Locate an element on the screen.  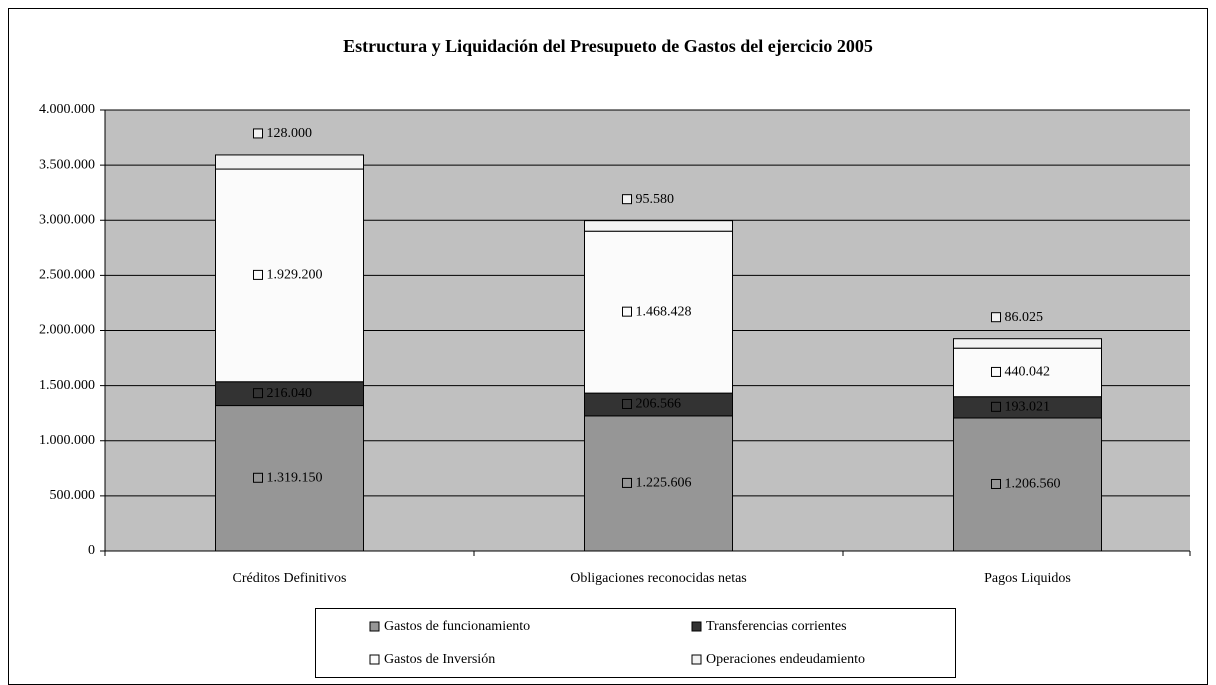
legend-box is located at coordinates (635, 643).